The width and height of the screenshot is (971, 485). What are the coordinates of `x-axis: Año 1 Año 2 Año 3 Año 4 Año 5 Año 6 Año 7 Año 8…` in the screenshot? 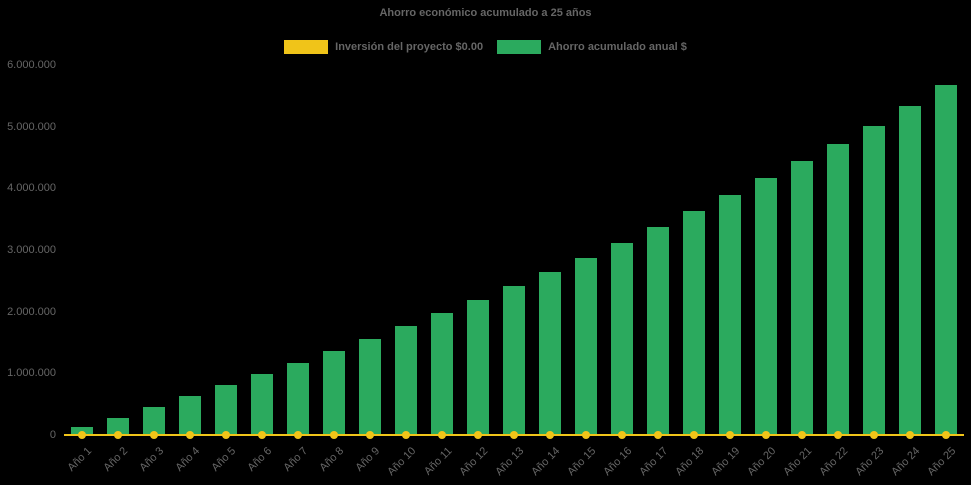 It's located at (514, 461).